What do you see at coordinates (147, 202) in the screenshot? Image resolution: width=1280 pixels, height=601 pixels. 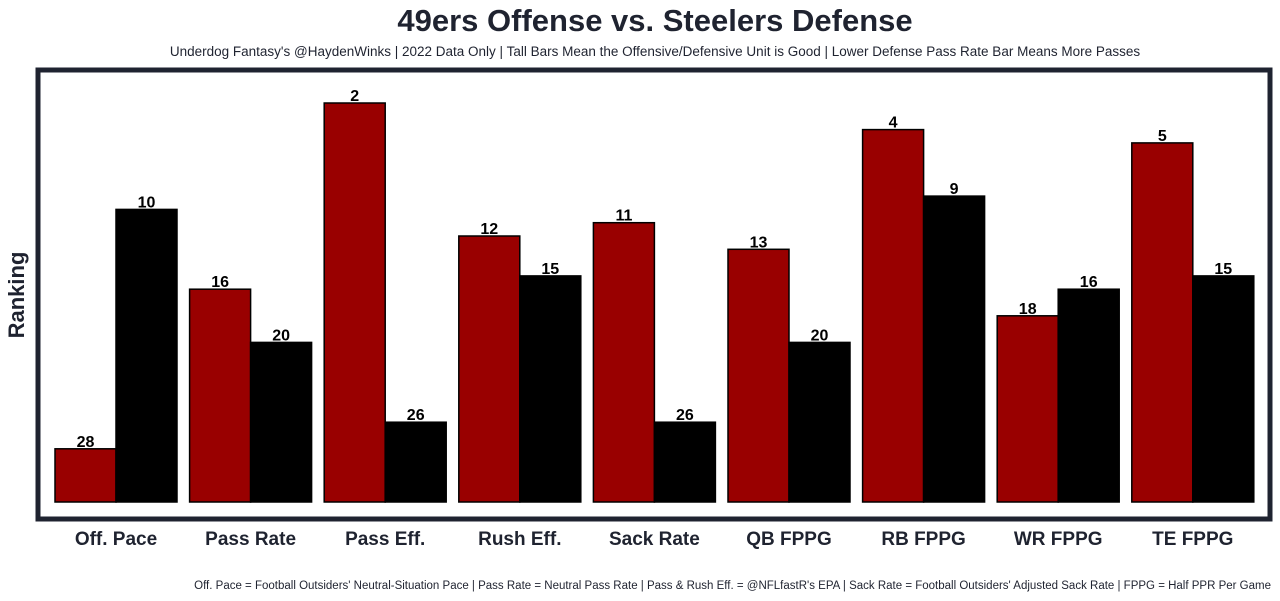 I see `data-label: 10` at bounding box center [147, 202].